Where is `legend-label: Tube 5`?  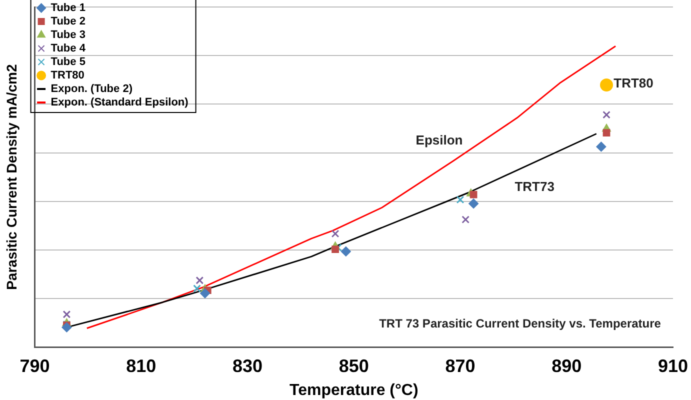
legend-label: Tube 5 is located at coordinates (68, 62).